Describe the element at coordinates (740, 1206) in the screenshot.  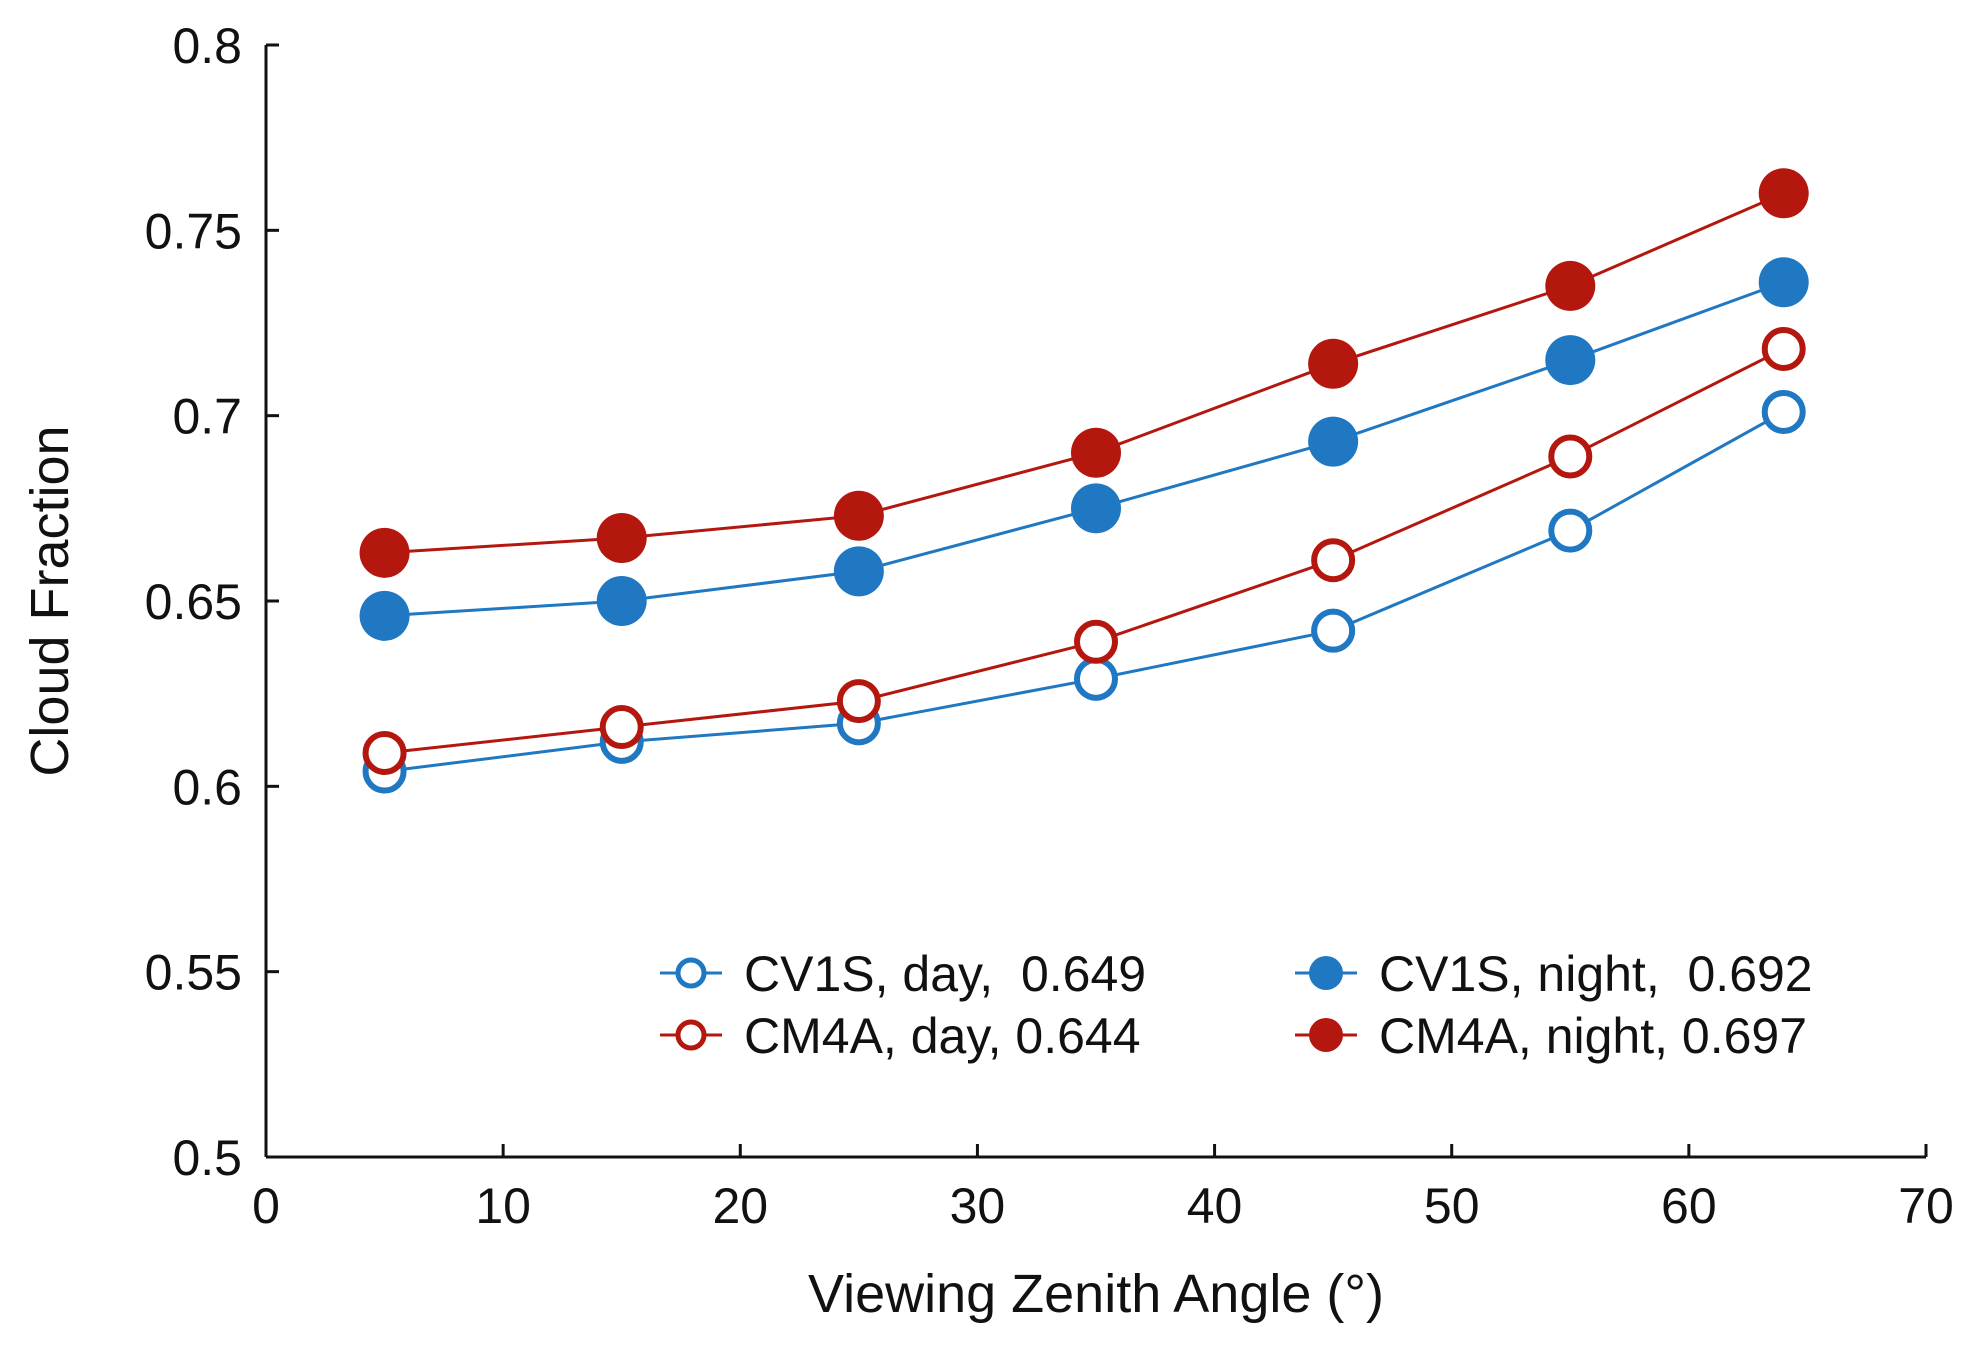
I see `x-tick-label: 20` at that location.